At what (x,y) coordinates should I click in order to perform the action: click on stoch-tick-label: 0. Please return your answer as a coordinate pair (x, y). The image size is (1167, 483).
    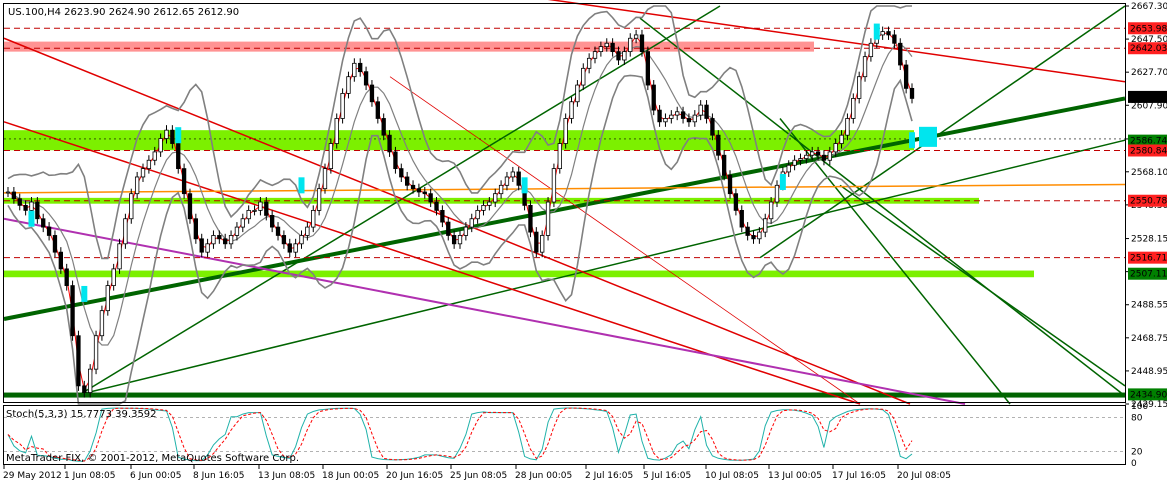
    Looking at the image, I should click on (1134, 464).